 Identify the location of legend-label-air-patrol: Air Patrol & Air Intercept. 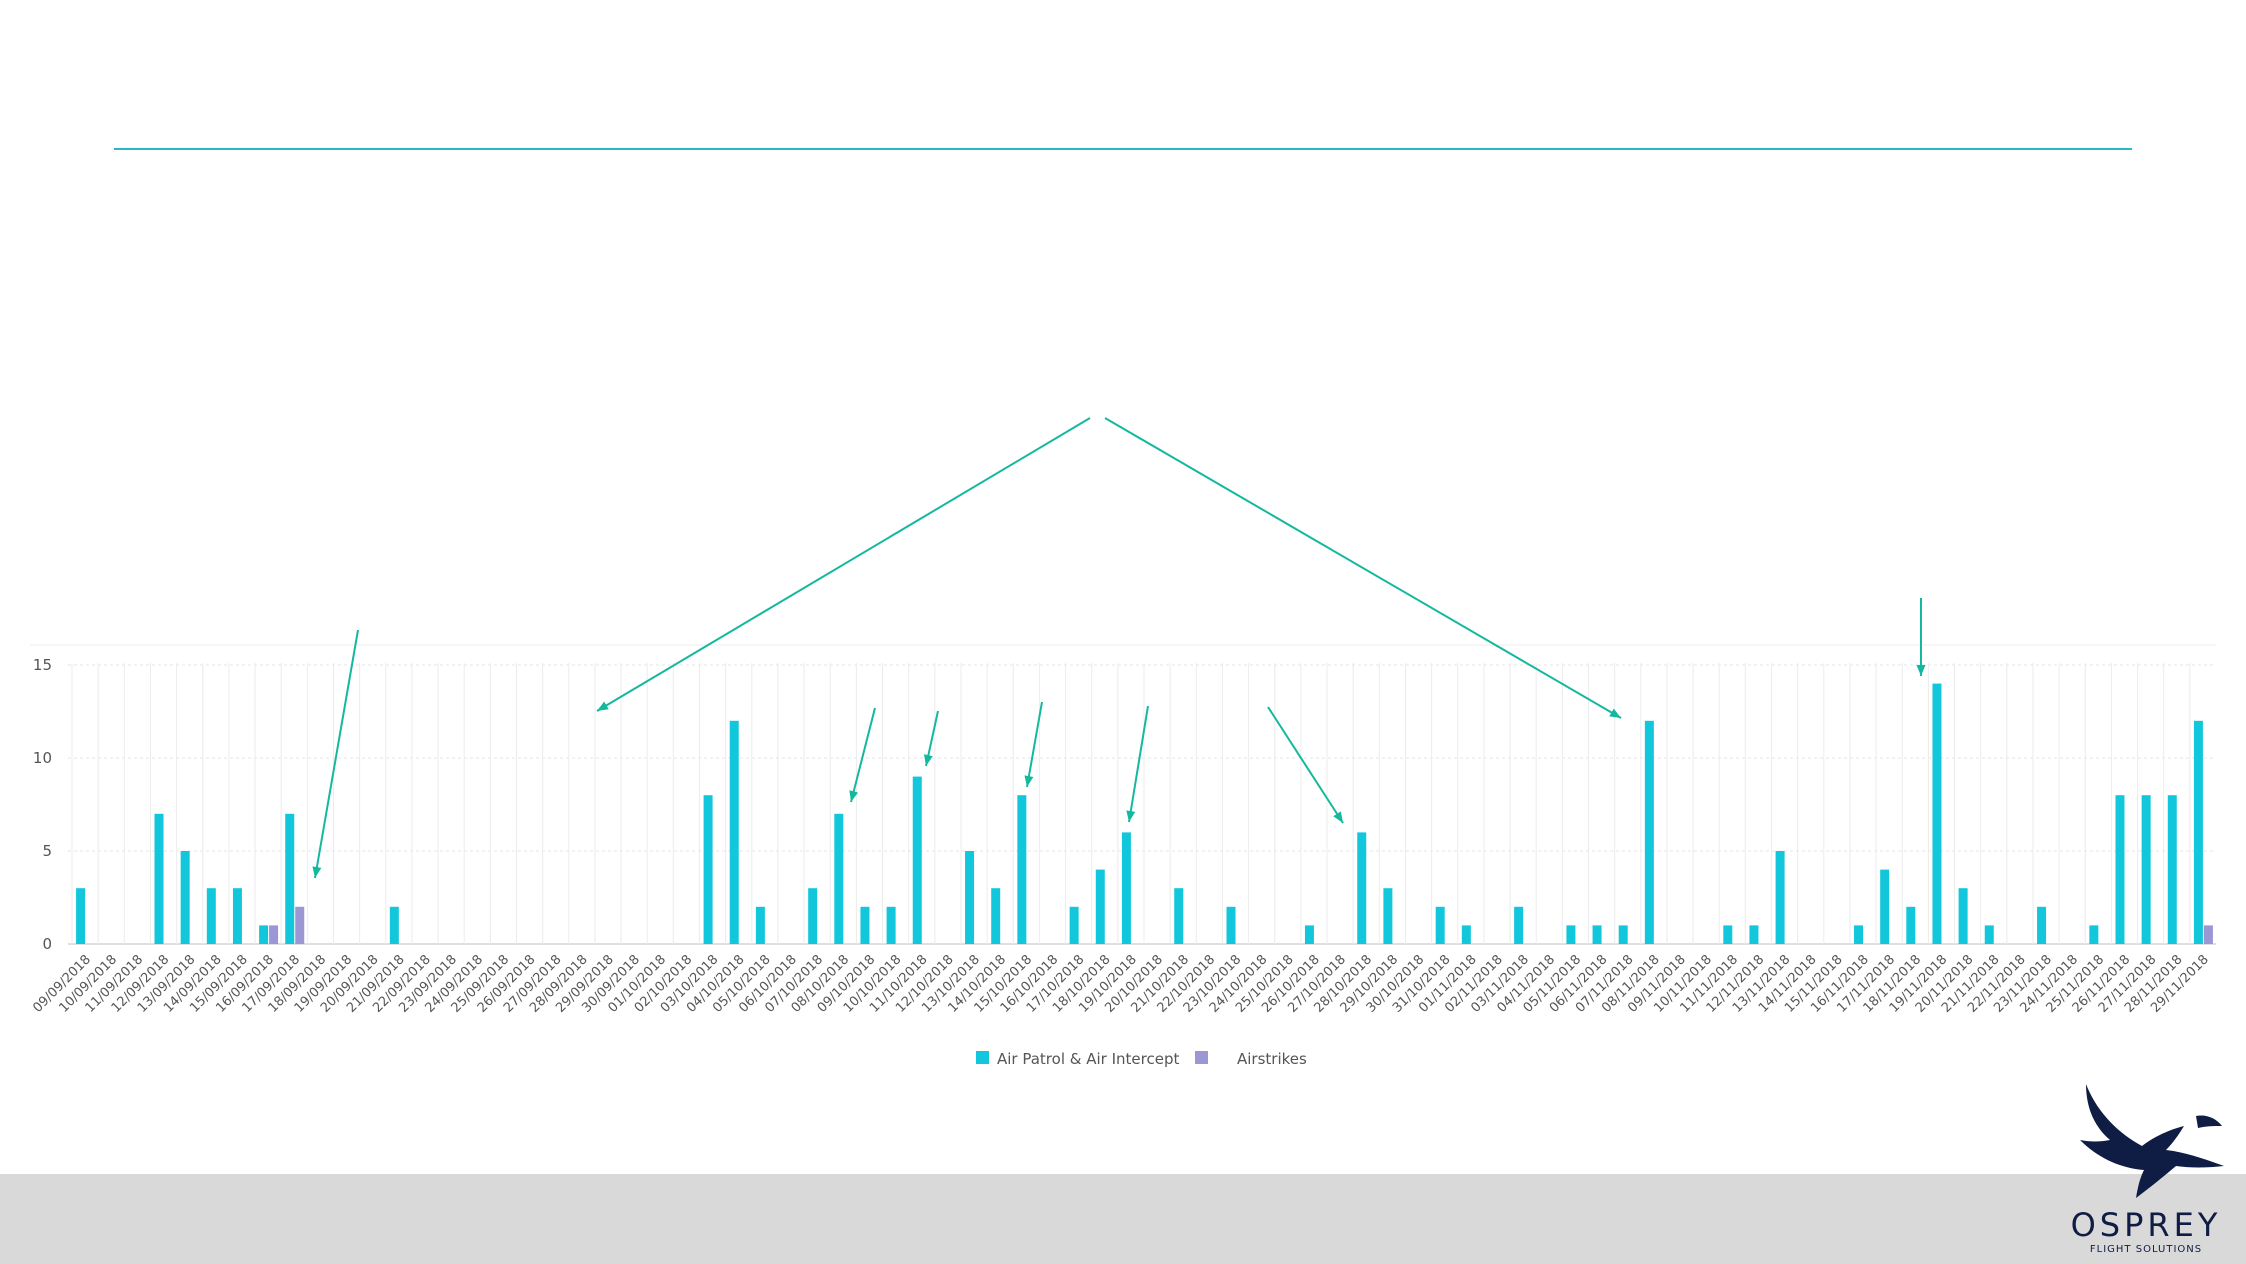
(1088, 1059).